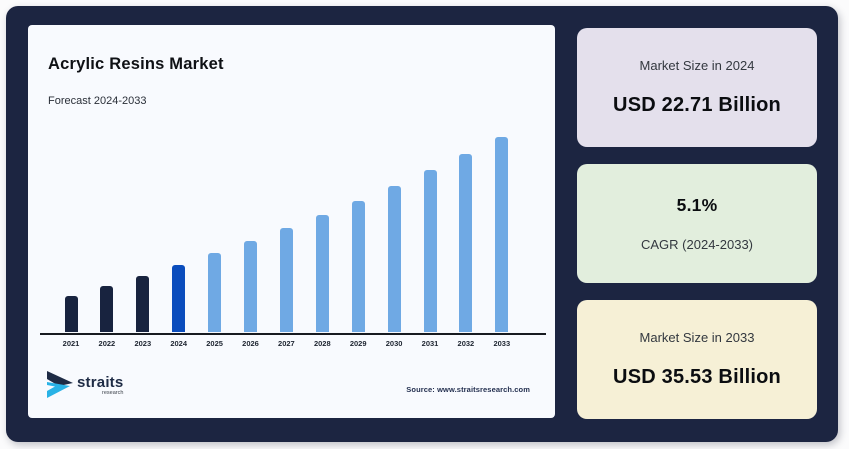  Describe the element at coordinates (100, 382) in the screenshot. I see `logo-brand-text: straits` at that location.